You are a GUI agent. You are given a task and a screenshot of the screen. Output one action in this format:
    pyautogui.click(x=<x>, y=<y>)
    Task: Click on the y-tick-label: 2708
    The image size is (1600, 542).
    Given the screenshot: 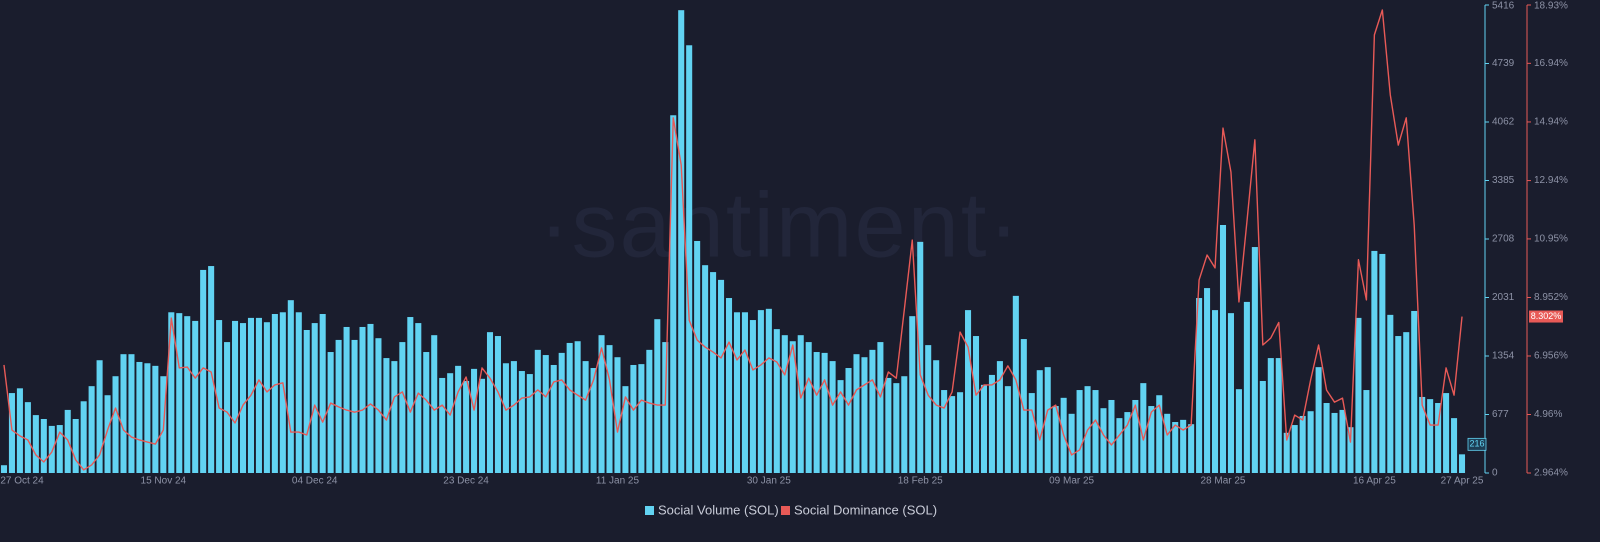 What is the action you would take?
    pyautogui.click(x=1503, y=239)
    